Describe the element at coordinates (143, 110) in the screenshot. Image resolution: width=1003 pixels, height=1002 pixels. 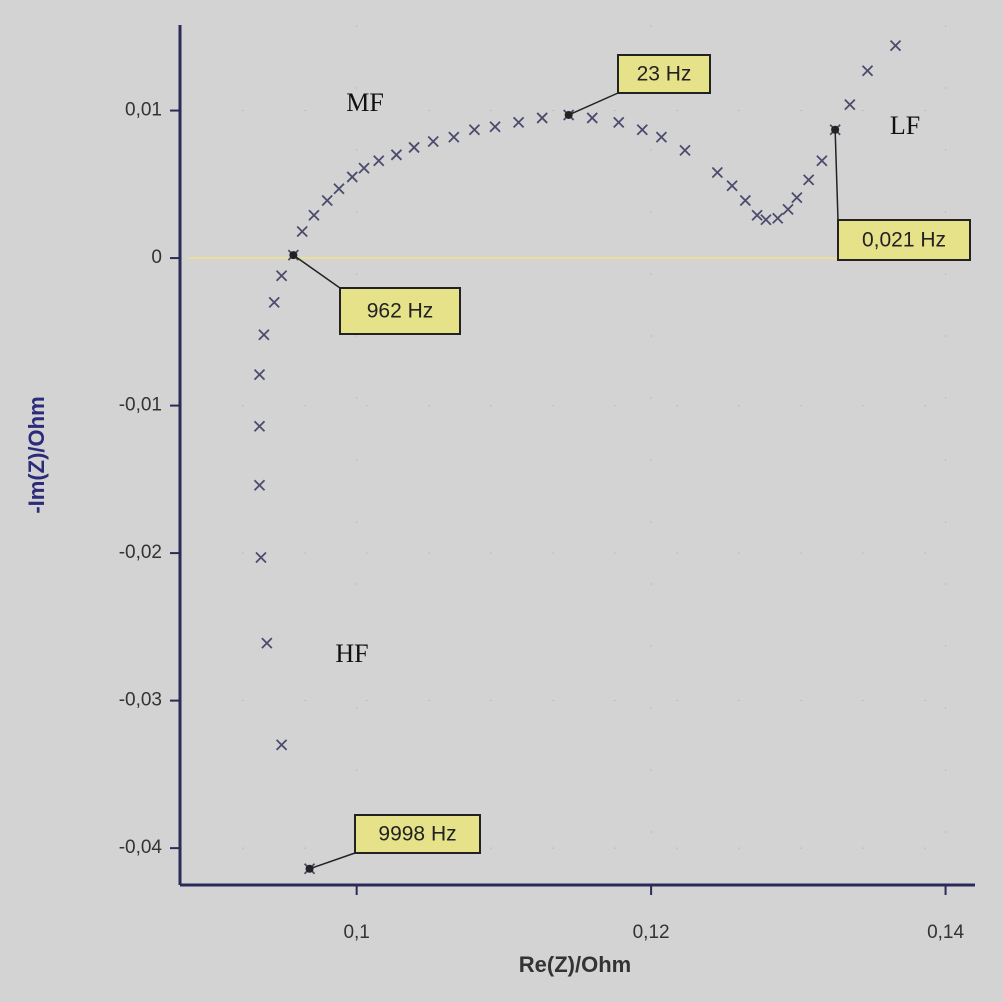
I see `y-tick-label: 0,01` at that location.